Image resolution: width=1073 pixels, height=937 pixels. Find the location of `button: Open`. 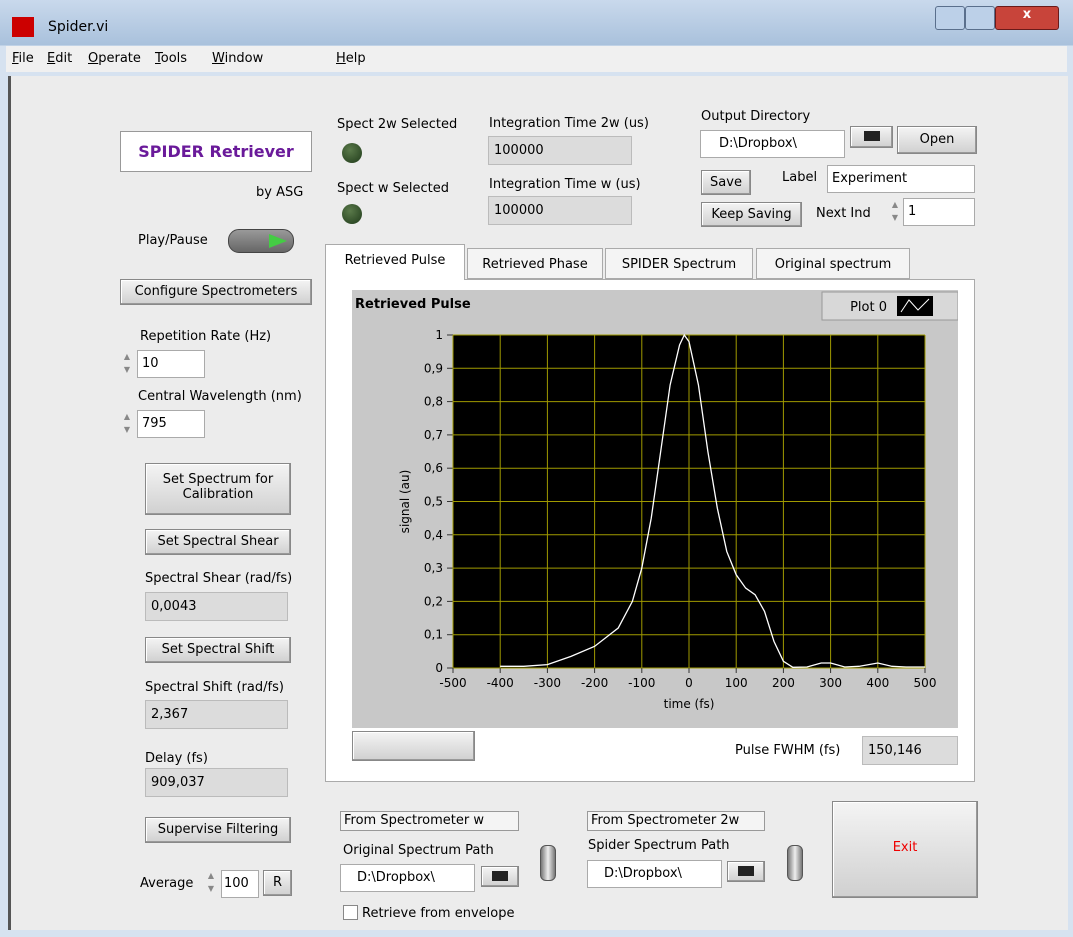

button: Open is located at coordinates (937, 140).